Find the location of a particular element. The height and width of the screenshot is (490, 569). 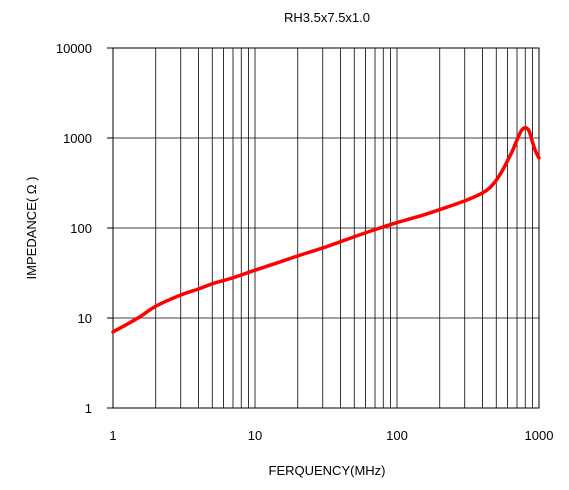

y-axis-title: IMPEDANCE( Ω ) is located at coordinates (31, 228).